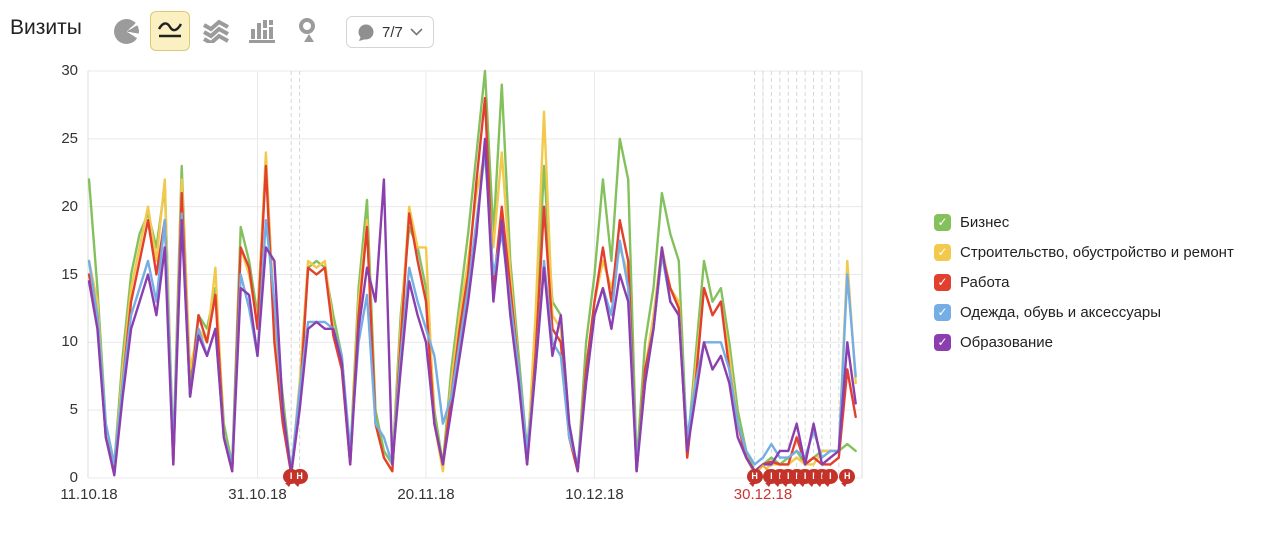  Describe the element at coordinates (73, 410) in the screenshot. I see `y-axis-label: 5` at that location.